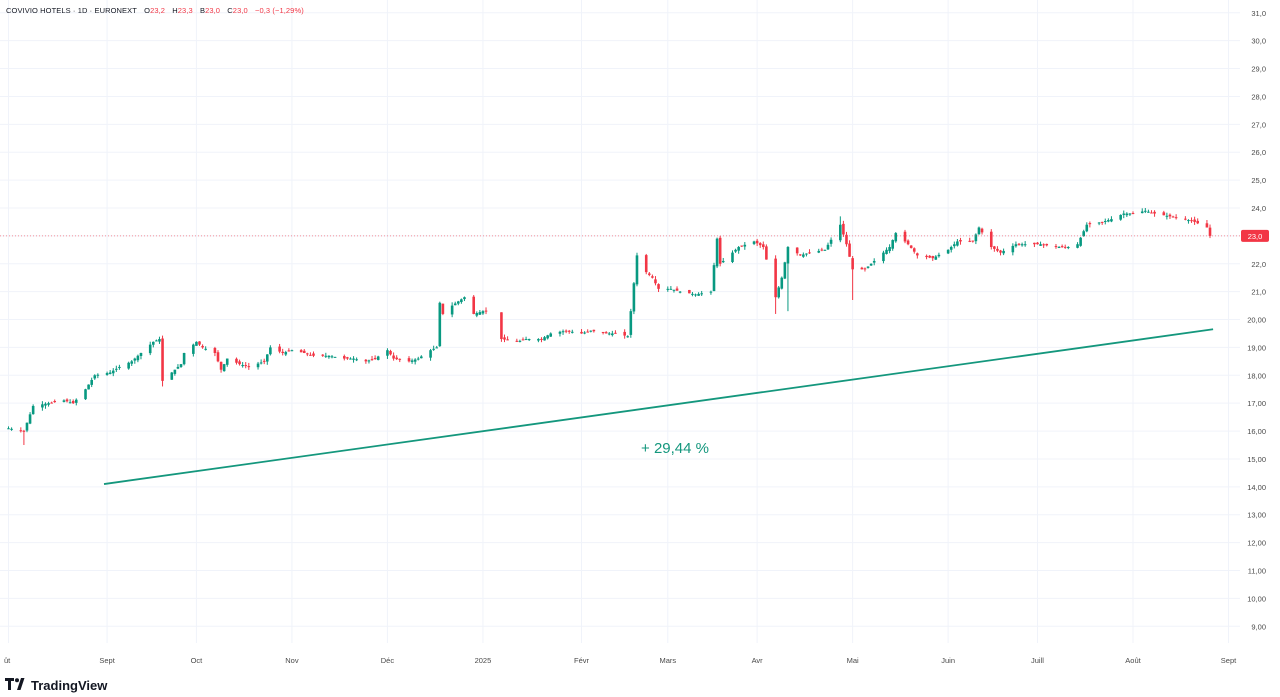 Image resolution: width=1280 pixels, height=697 pixels. I want to click on tradingview-wordmark: TradingView, so click(69, 685).